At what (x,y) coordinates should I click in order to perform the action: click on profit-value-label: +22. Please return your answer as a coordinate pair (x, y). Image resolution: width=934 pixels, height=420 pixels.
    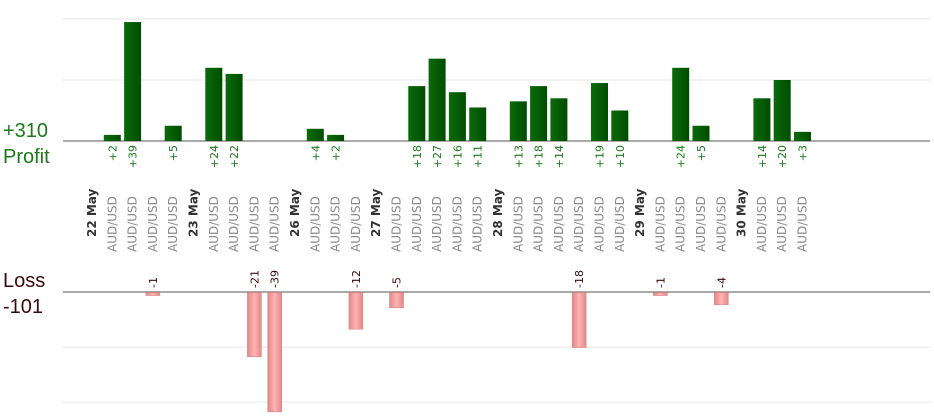
    Looking at the image, I should click on (234, 156).